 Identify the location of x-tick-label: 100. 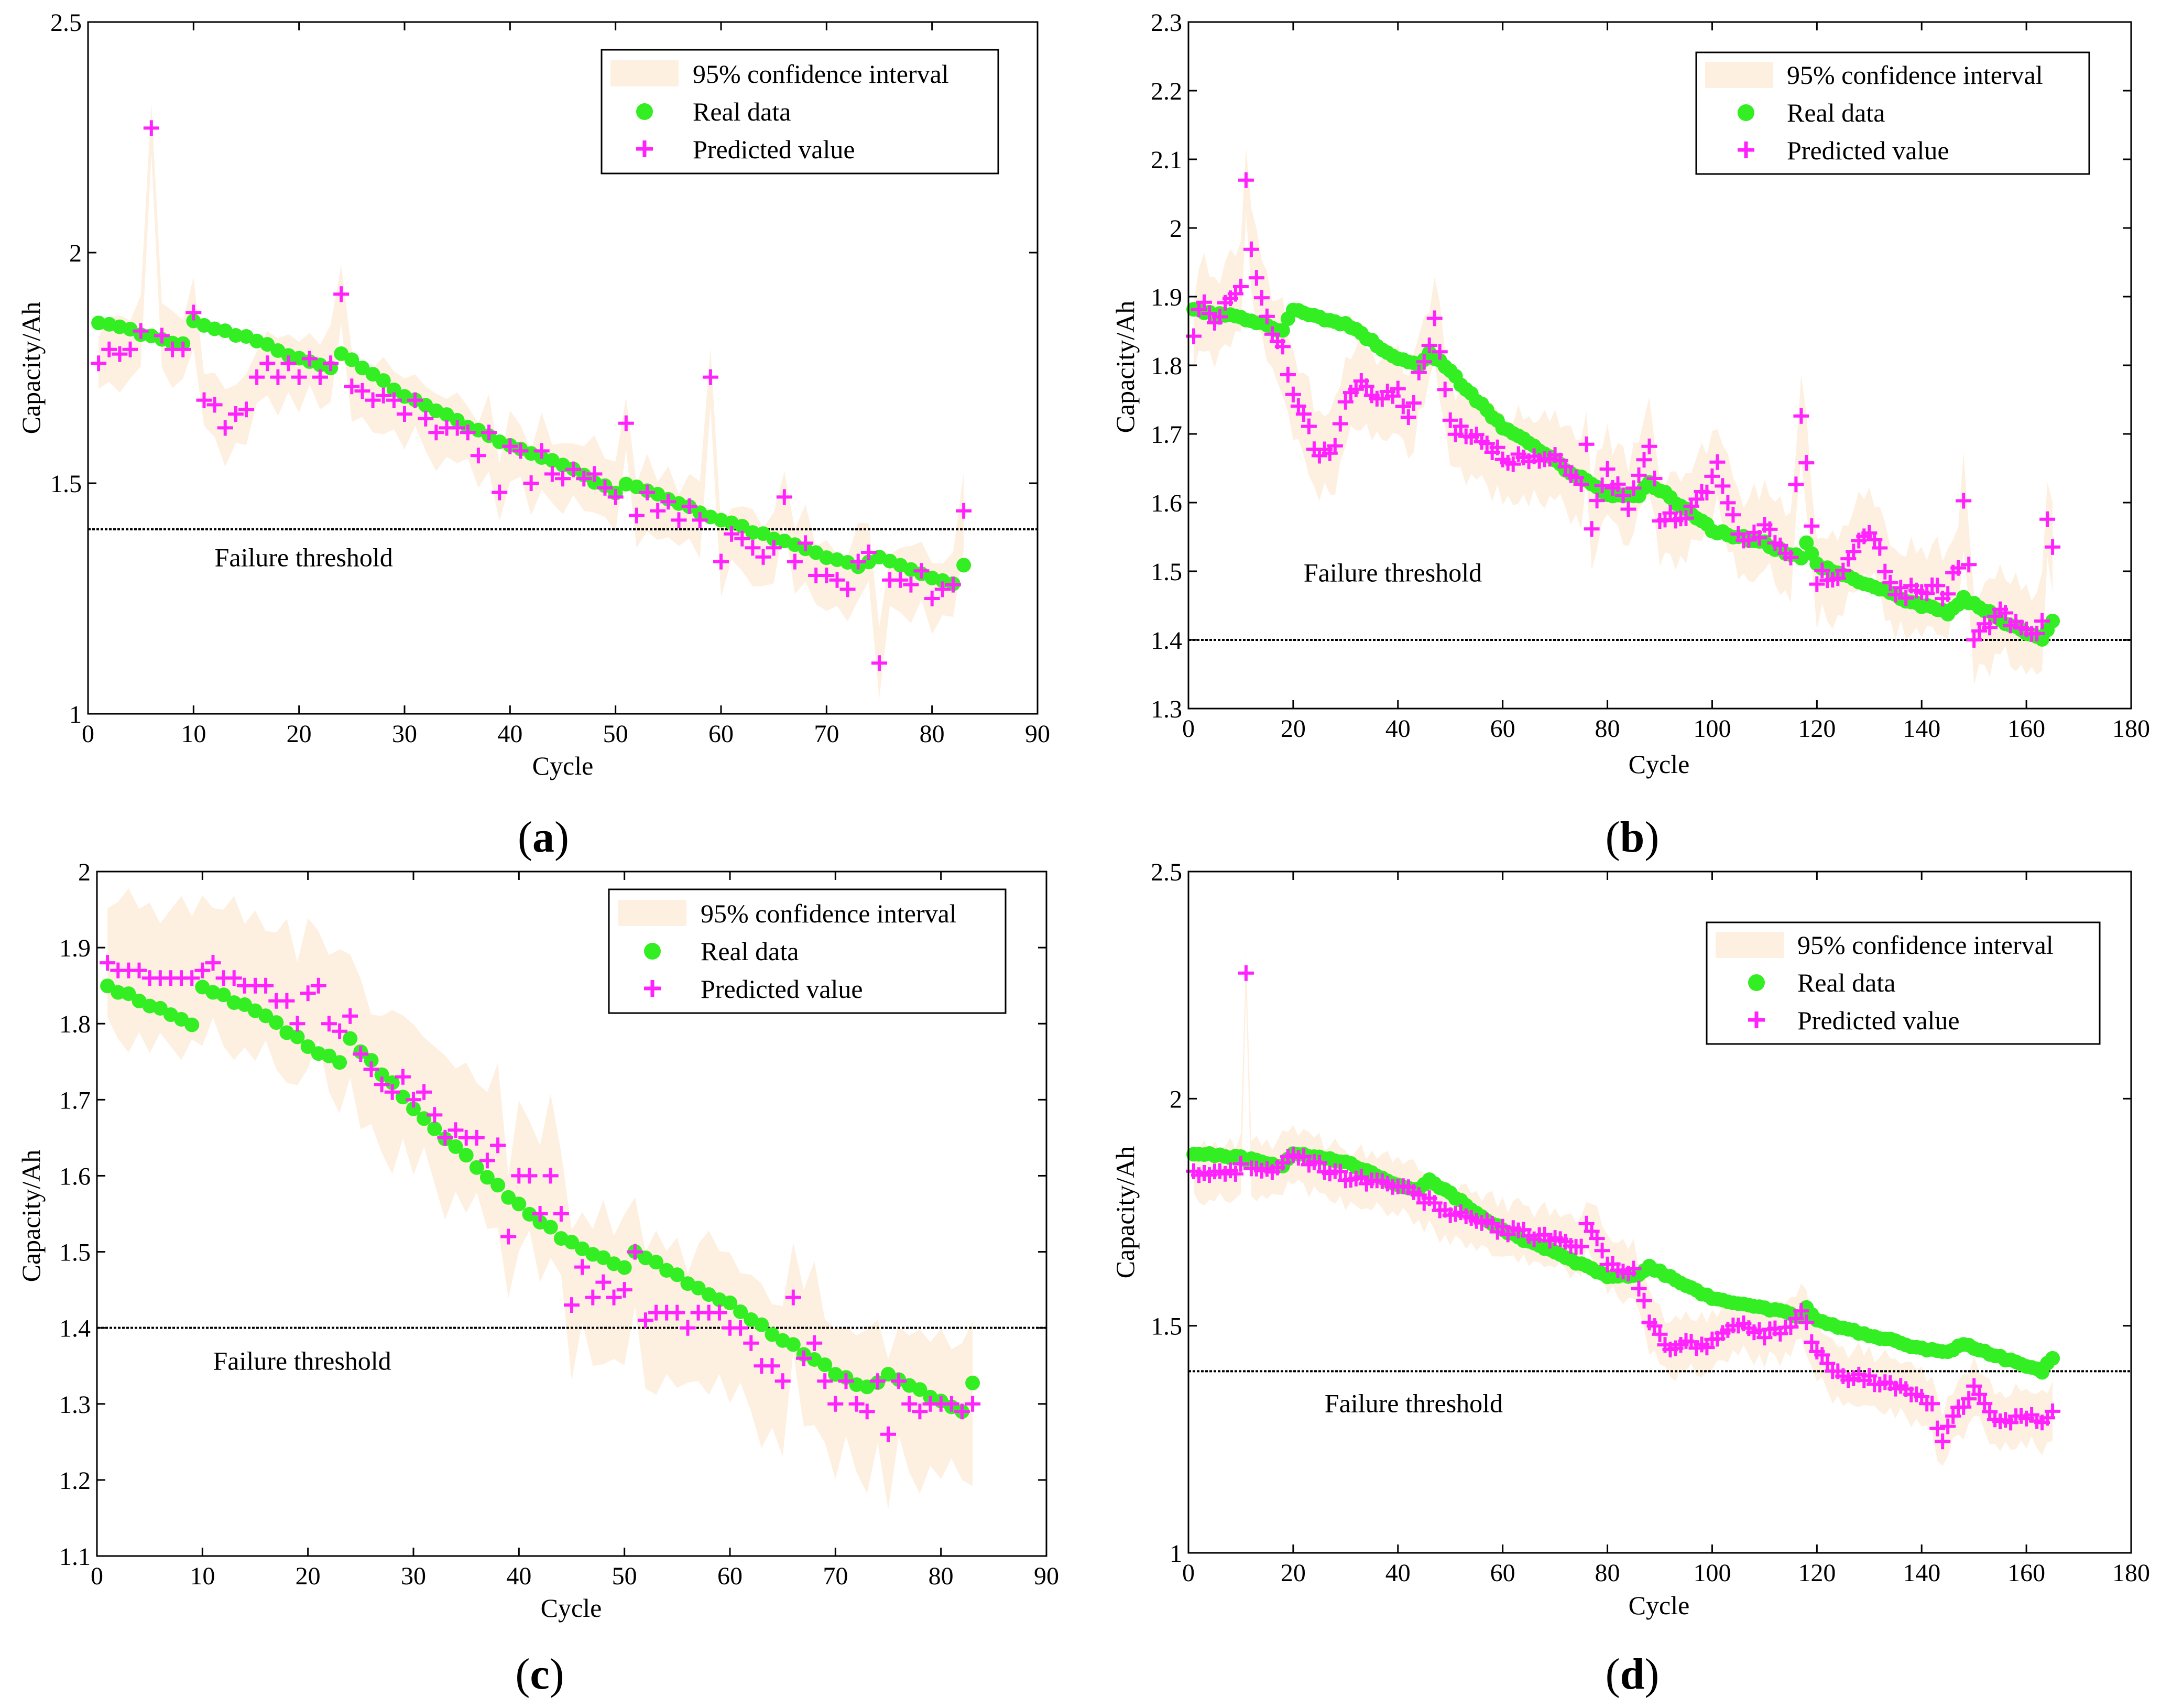
(1712, 729).